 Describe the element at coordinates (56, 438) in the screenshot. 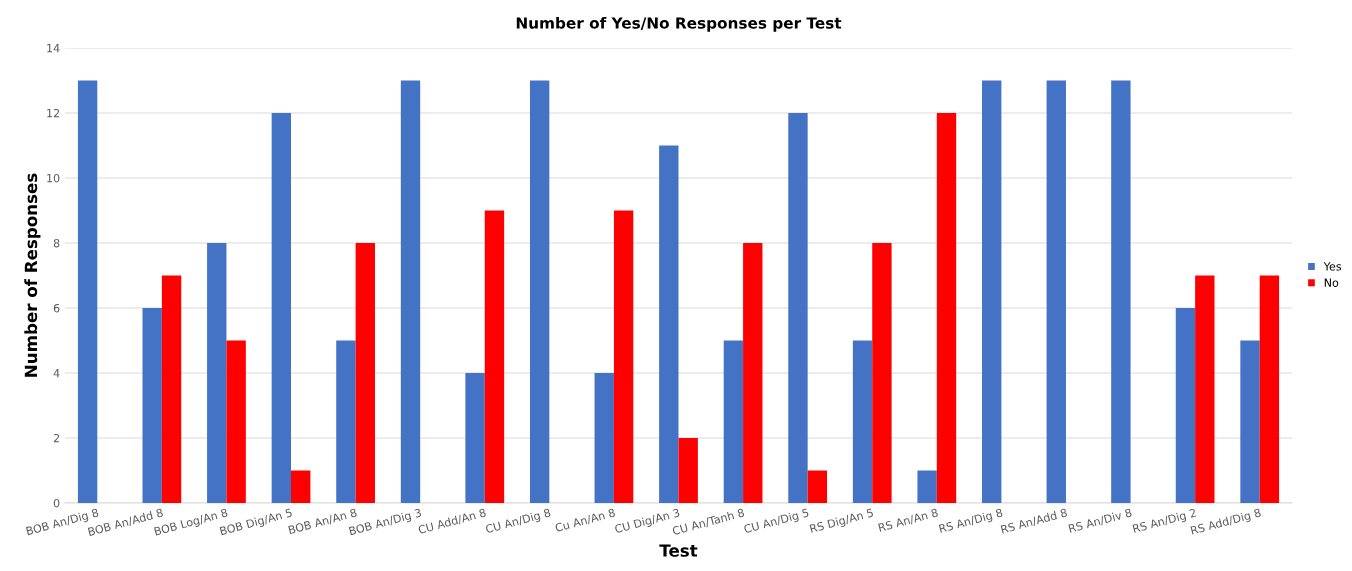

I see `y-tick-label: 2` at that location.